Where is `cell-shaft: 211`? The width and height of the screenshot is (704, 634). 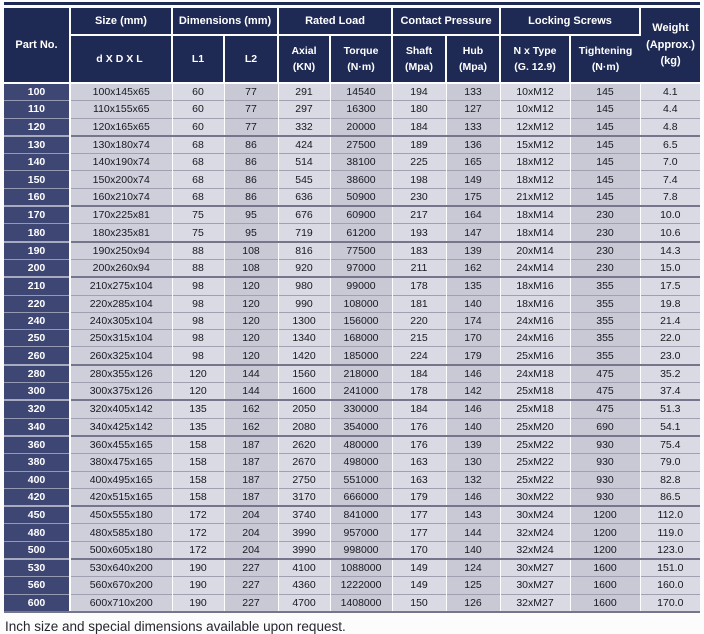
cell-shaft: 211 is located at coordinates (419, 268).